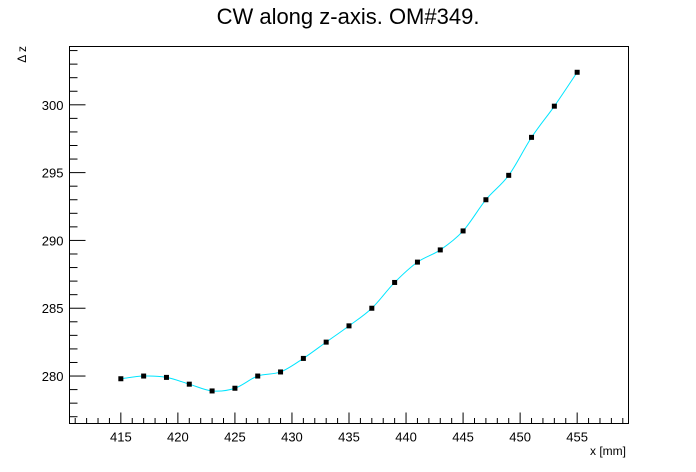 The width and height of the screenshot is (696, 472). I want to click on y-tick-label: 280, so click(53, 376).